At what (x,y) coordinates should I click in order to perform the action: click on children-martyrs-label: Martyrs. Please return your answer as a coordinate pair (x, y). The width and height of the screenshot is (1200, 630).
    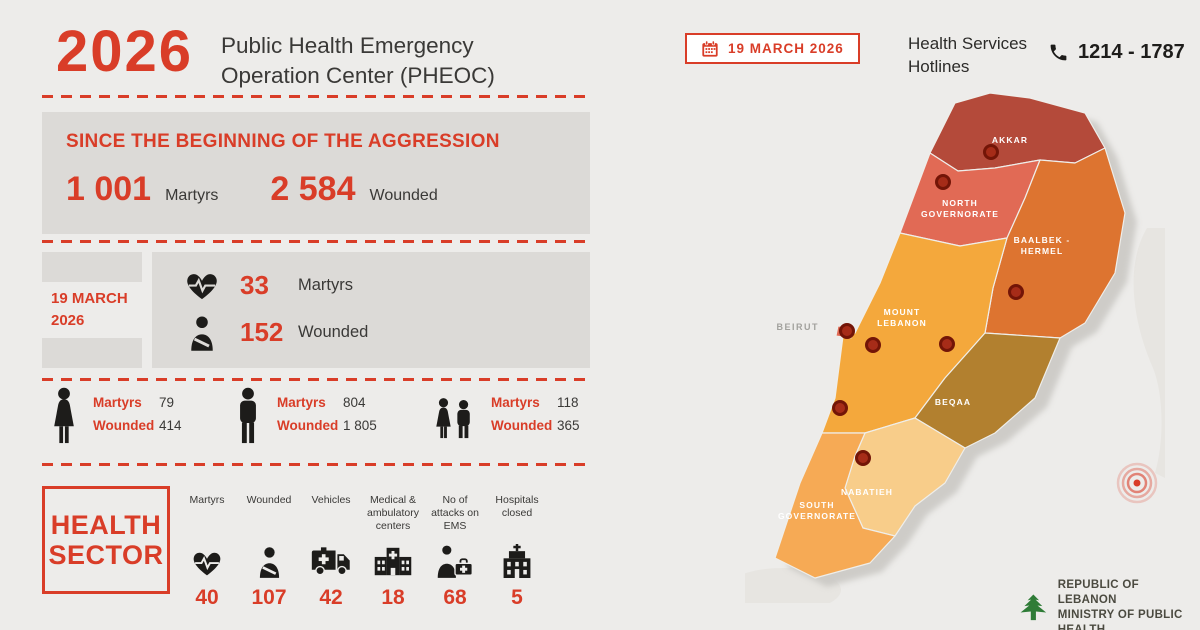
    Looking at the image, I should click on (515, 402).